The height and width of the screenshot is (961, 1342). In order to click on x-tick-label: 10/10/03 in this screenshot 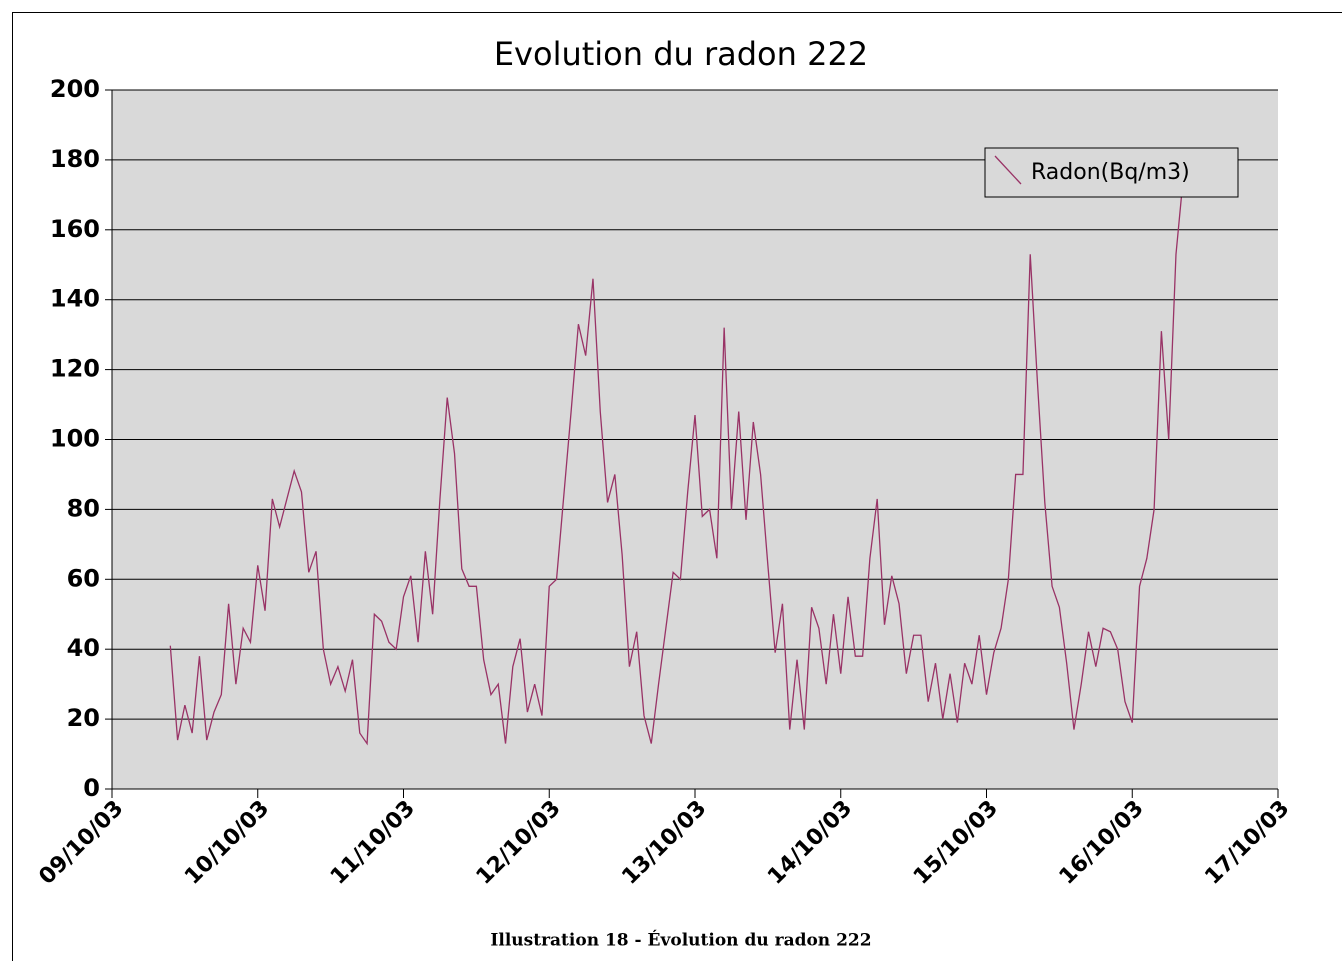, I will do `click(227, 843)`.